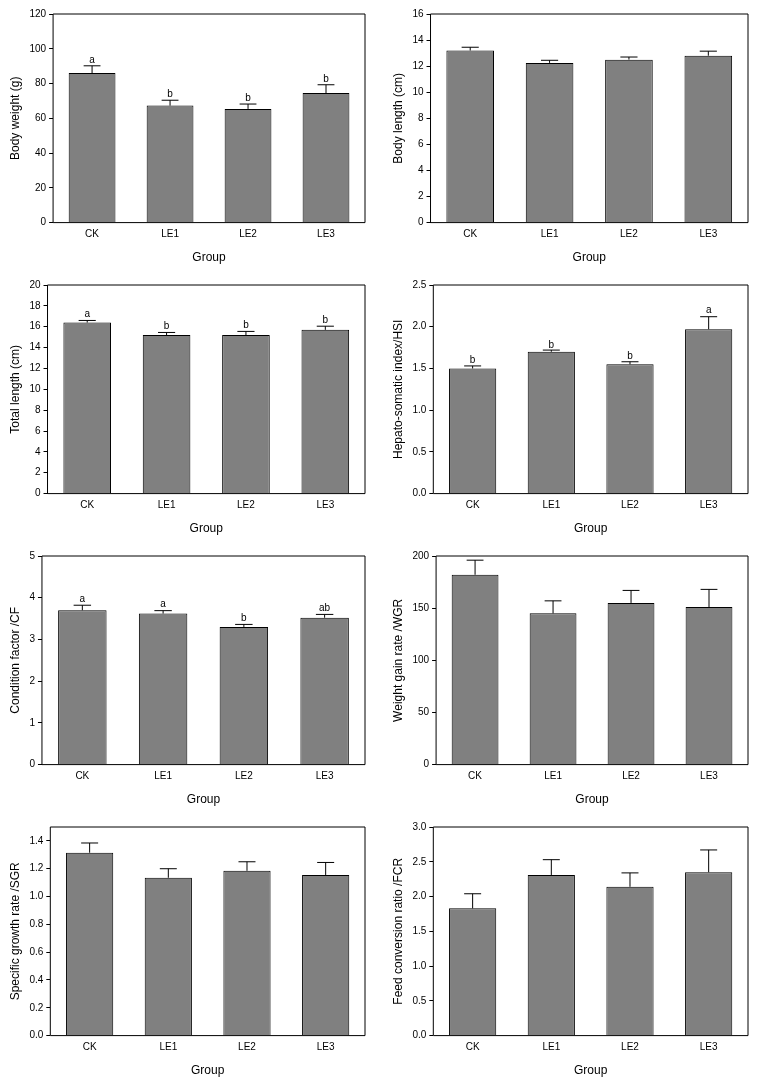 This screenshot has height=1087, width=767. Describe the element at coordinates (397, 389) in the screenshot. I see `y-axis-title: Hepato-somatic index/HSI` at that location.